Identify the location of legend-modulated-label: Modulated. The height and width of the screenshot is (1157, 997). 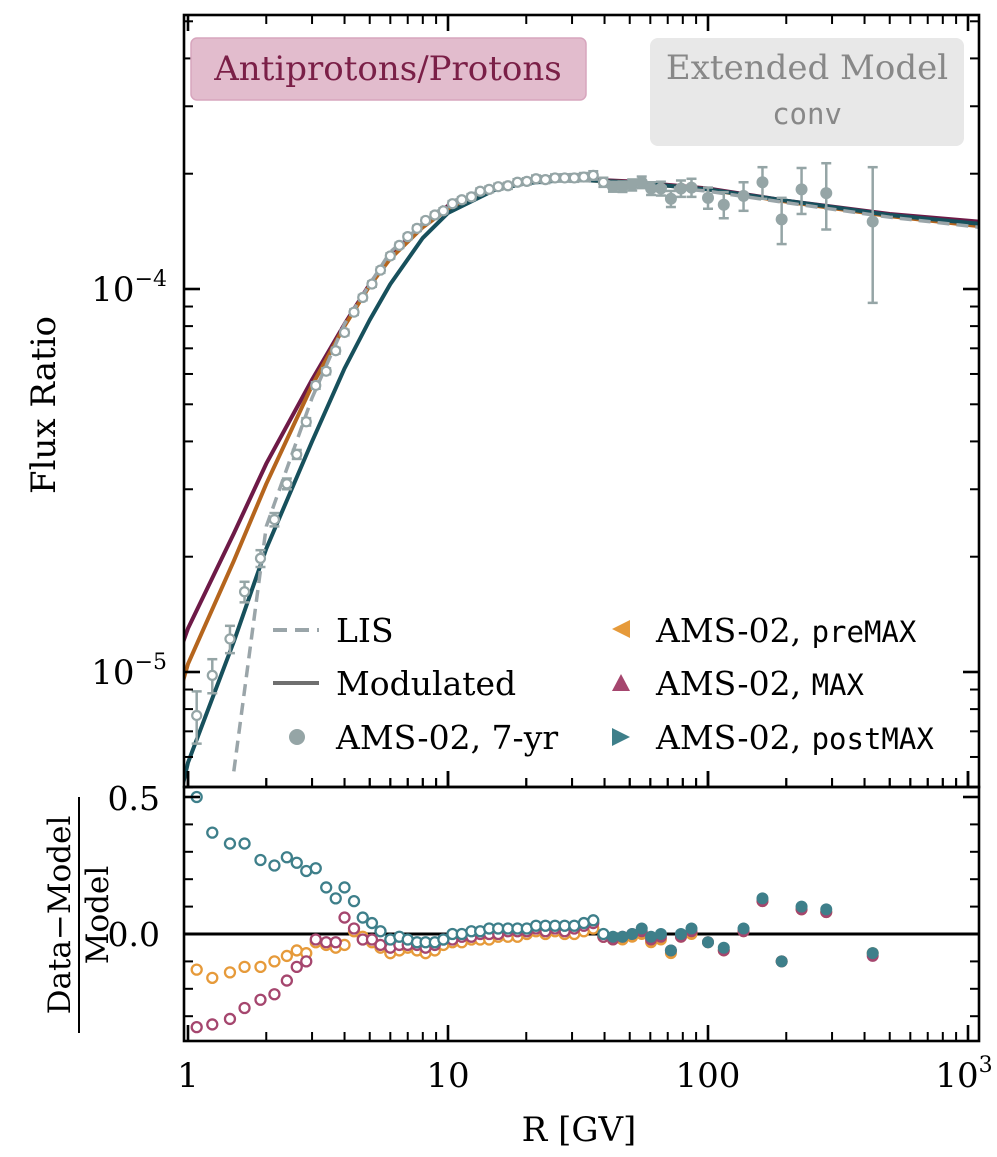
(426, 683).